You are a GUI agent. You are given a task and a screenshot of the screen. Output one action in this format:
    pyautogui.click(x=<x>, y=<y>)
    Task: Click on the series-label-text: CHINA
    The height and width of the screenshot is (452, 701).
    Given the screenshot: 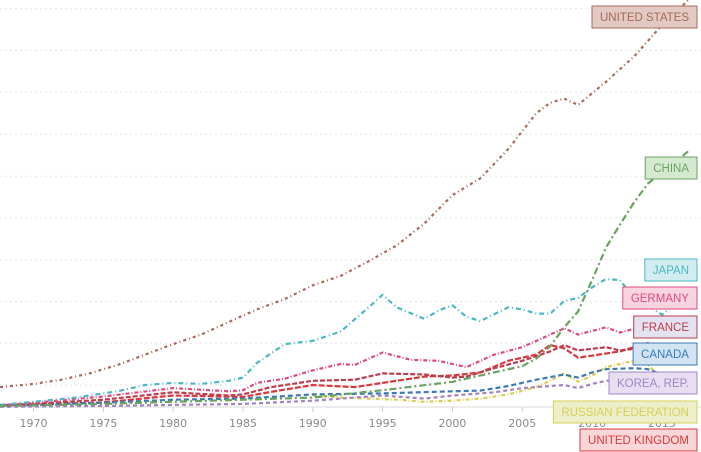 What is the action you would take?
    pyautogui.click(x=671, y=169)
    